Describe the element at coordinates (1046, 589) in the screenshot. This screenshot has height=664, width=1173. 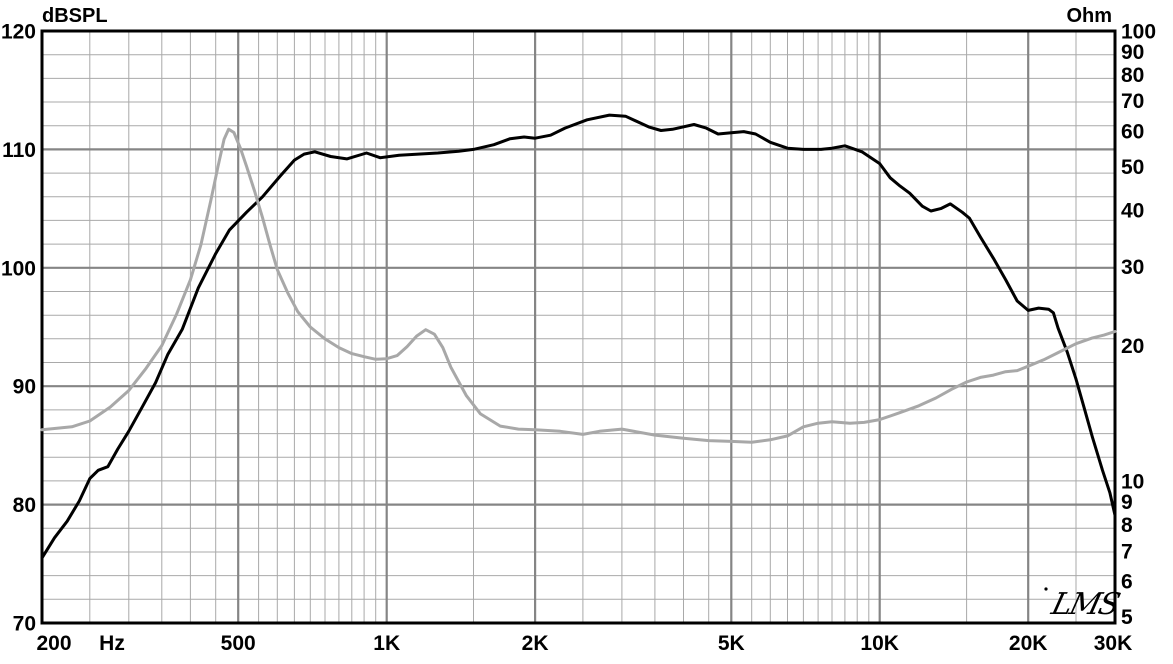
I see `logo-ink-dot` at that location.